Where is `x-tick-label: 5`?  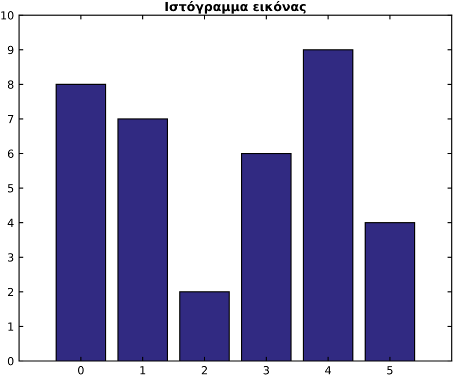
x-tick-label: 5 is located at coordinates (389, 370).